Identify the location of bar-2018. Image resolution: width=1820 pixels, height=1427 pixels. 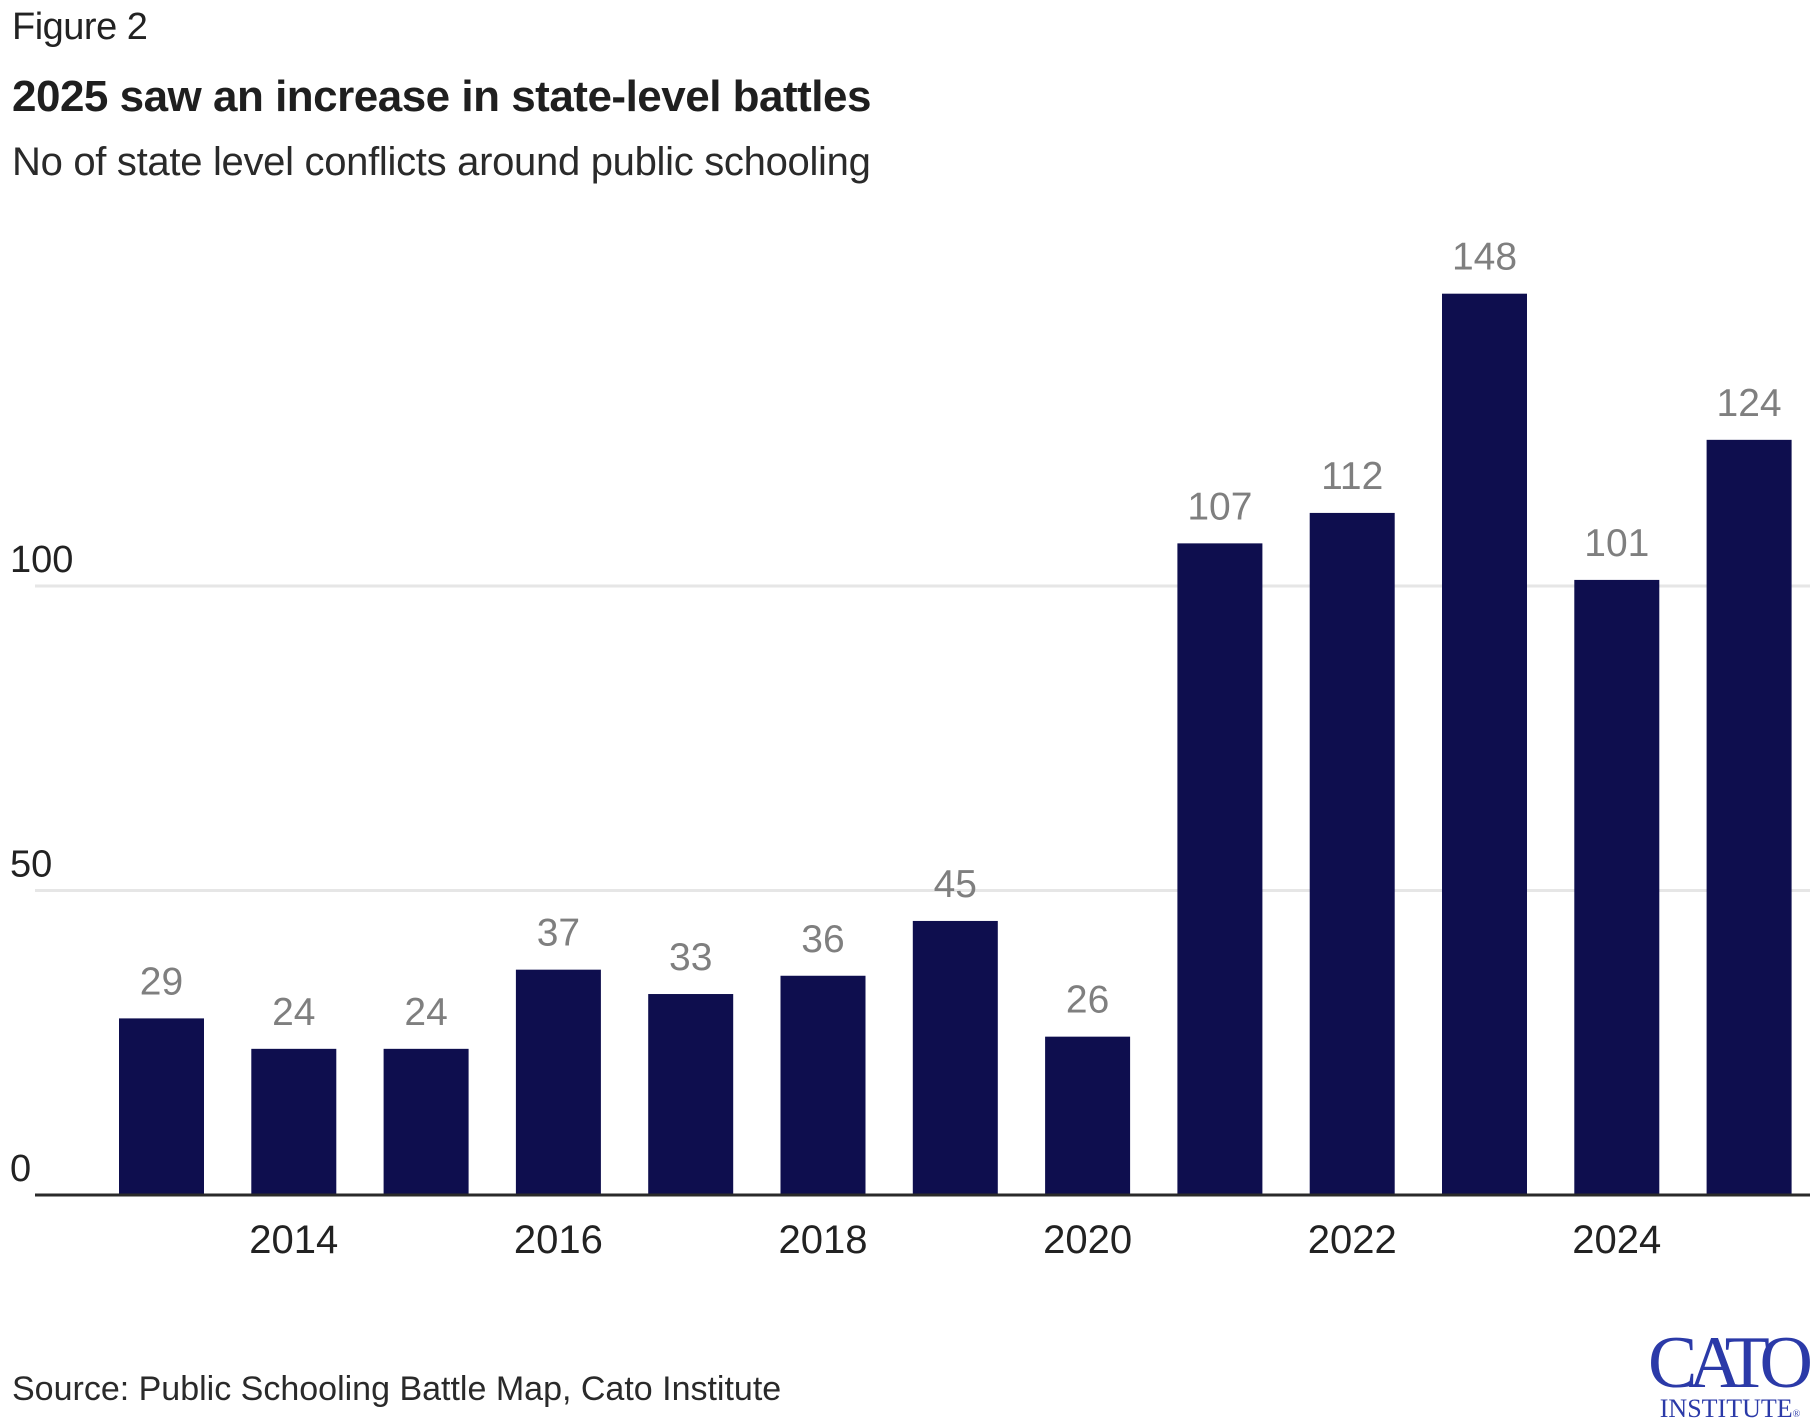
(823, 1085).